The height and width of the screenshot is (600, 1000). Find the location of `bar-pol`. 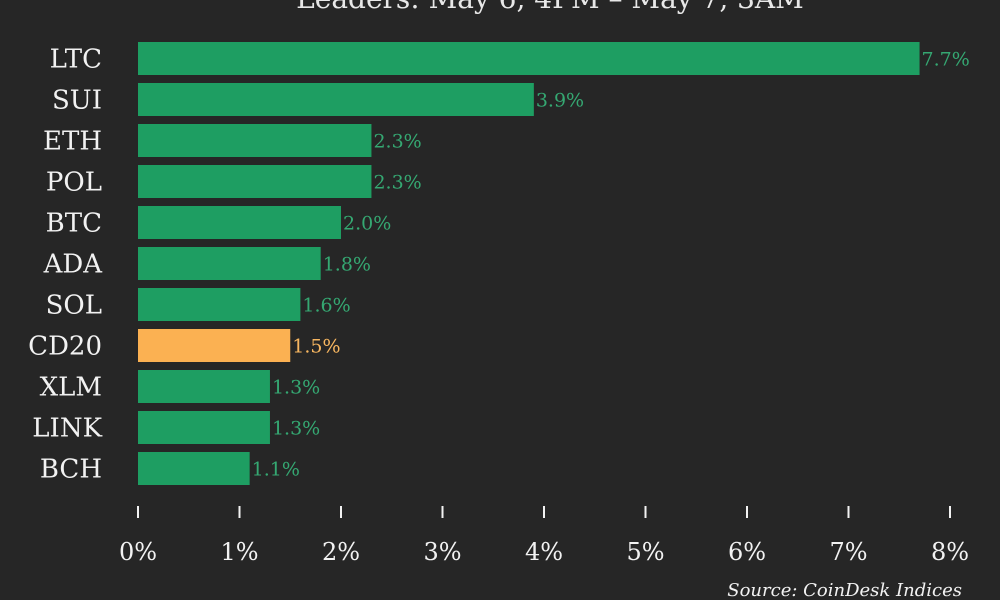

bar-pol is located at coordinates (255, 181).